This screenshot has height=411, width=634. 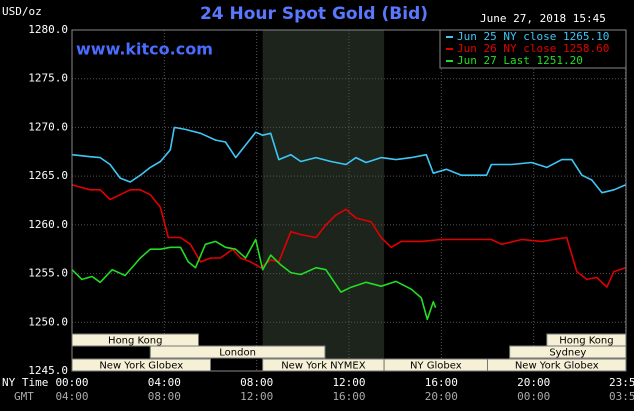 What do you see at coordinates (22, 11) in the screenshot?
I see `y-axis-label: USD/oz` at bounding box center [22, 11].